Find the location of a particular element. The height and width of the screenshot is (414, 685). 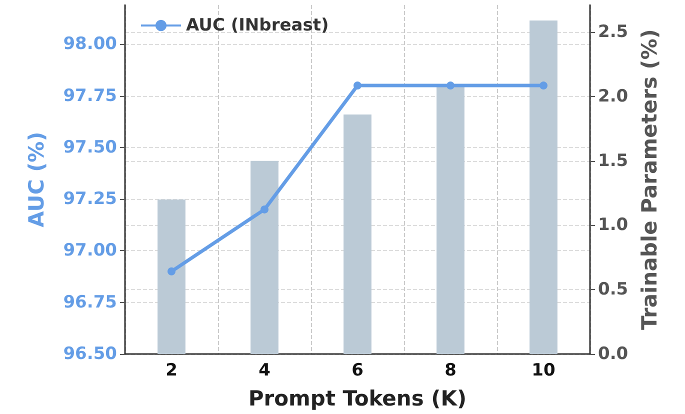

y-tick-label: 96.75 is located at coordinates (90, 302).